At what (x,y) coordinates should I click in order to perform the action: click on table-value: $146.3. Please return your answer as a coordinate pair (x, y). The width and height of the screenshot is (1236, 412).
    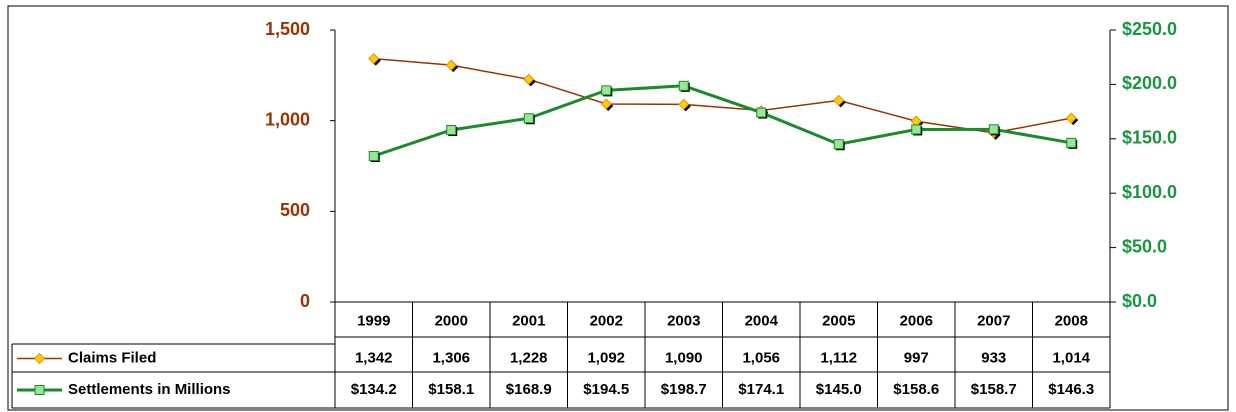
    Looking at the image, I should click on (1071, 389).